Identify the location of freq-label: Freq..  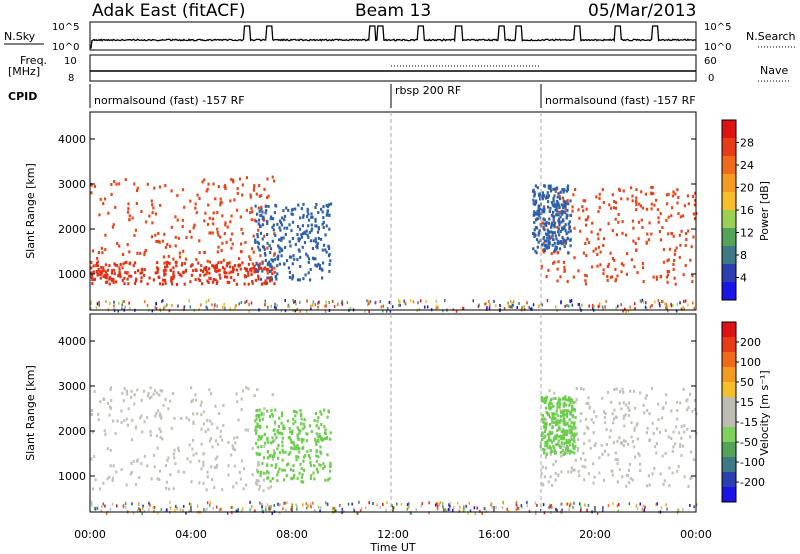
(33, 60).